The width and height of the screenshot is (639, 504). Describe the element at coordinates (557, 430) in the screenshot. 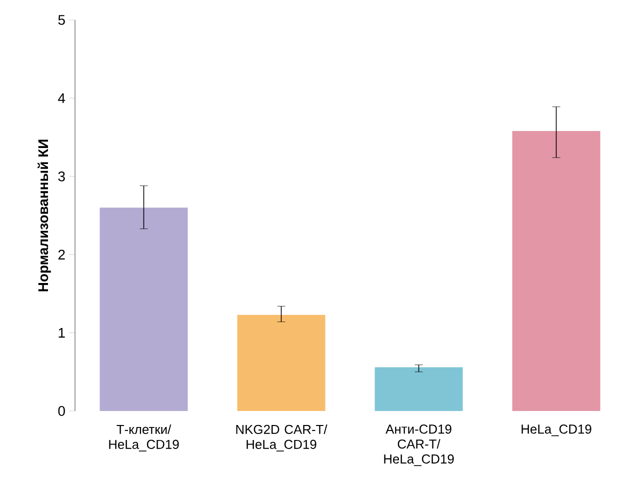

I see `x-tick-label: HeLa_CD19` at that location.